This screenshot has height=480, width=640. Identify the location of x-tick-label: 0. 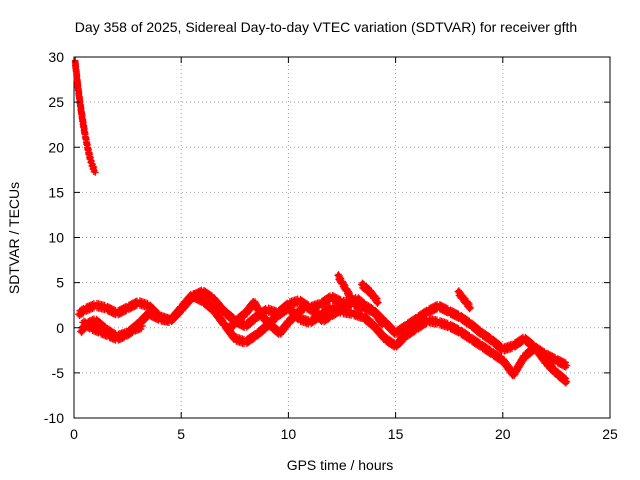
(74, 434).